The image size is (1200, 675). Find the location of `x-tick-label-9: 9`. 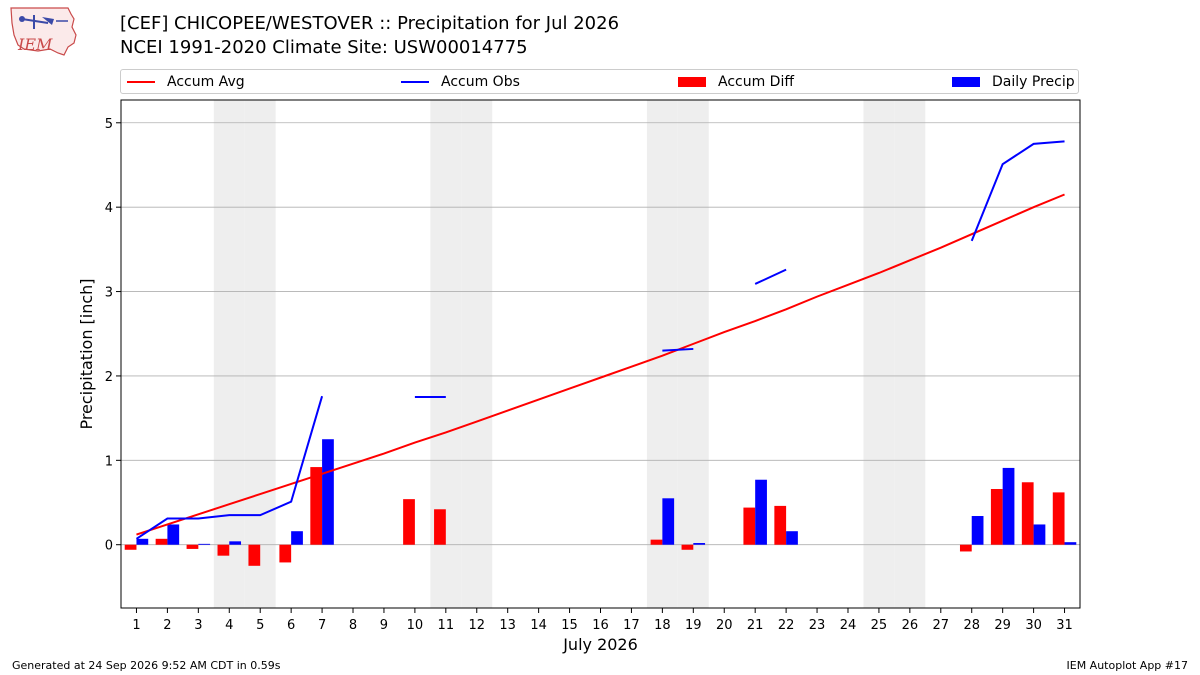

x-tick-label-9: 9 is located at coordinates (384, 625).